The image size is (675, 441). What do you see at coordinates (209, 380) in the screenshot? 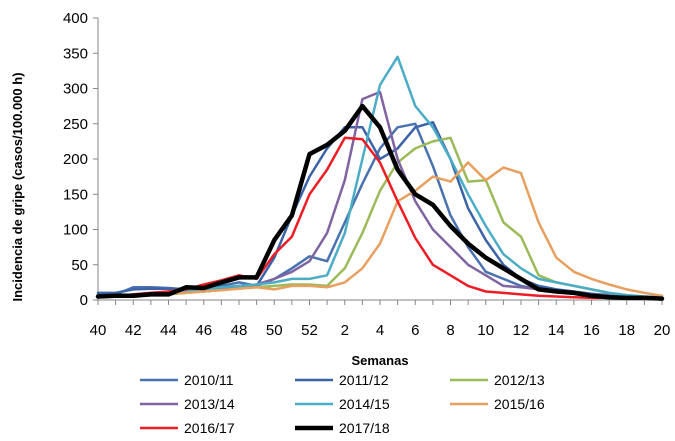
I see `legend-label: 2010/11` at bounding box center [209, 380].